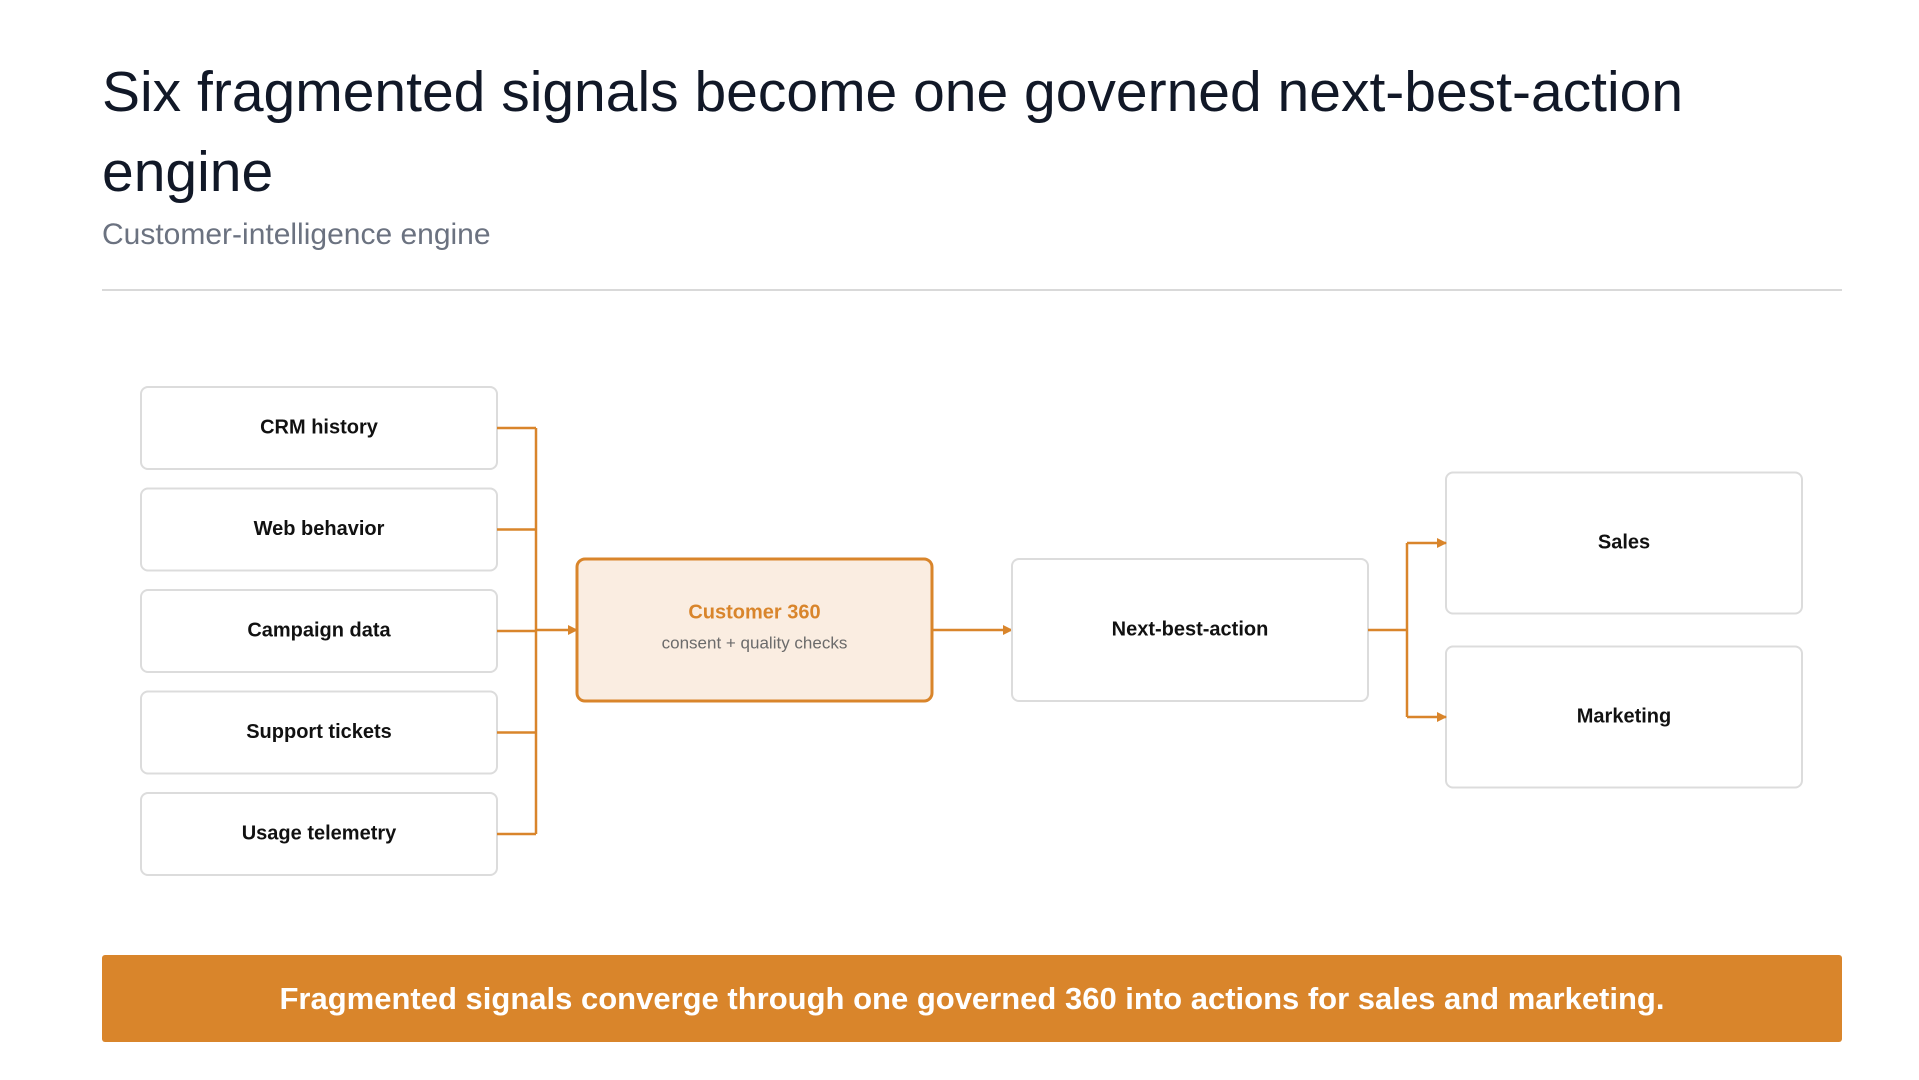 The width and height of the screenshot is (1919, 1080). Describe the element at coordinates (1624, 542) in the screenshot. I see `output-box-label: Sales` at that location.